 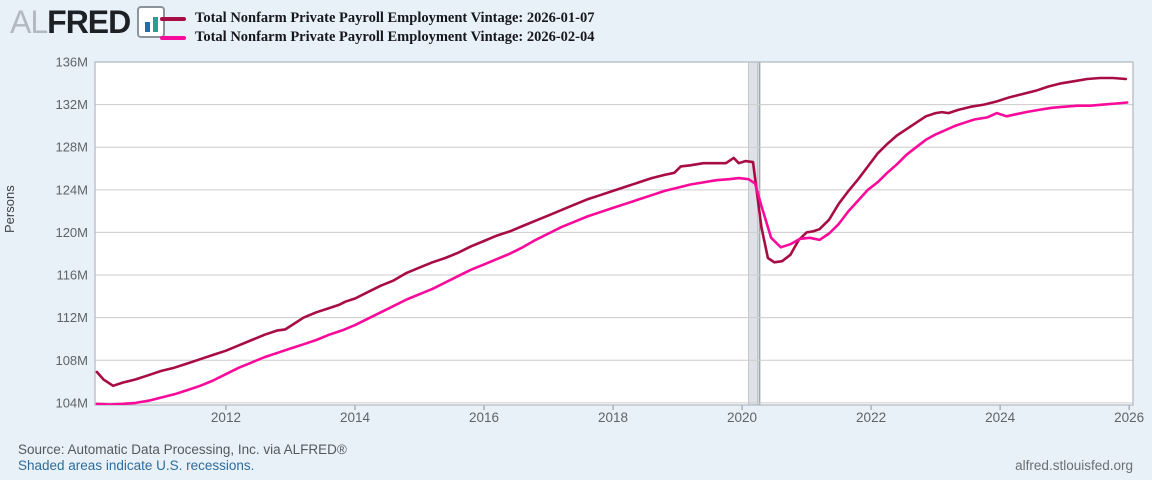 I want to click on y-tick-label: 108M, so click(x=71, y=360).